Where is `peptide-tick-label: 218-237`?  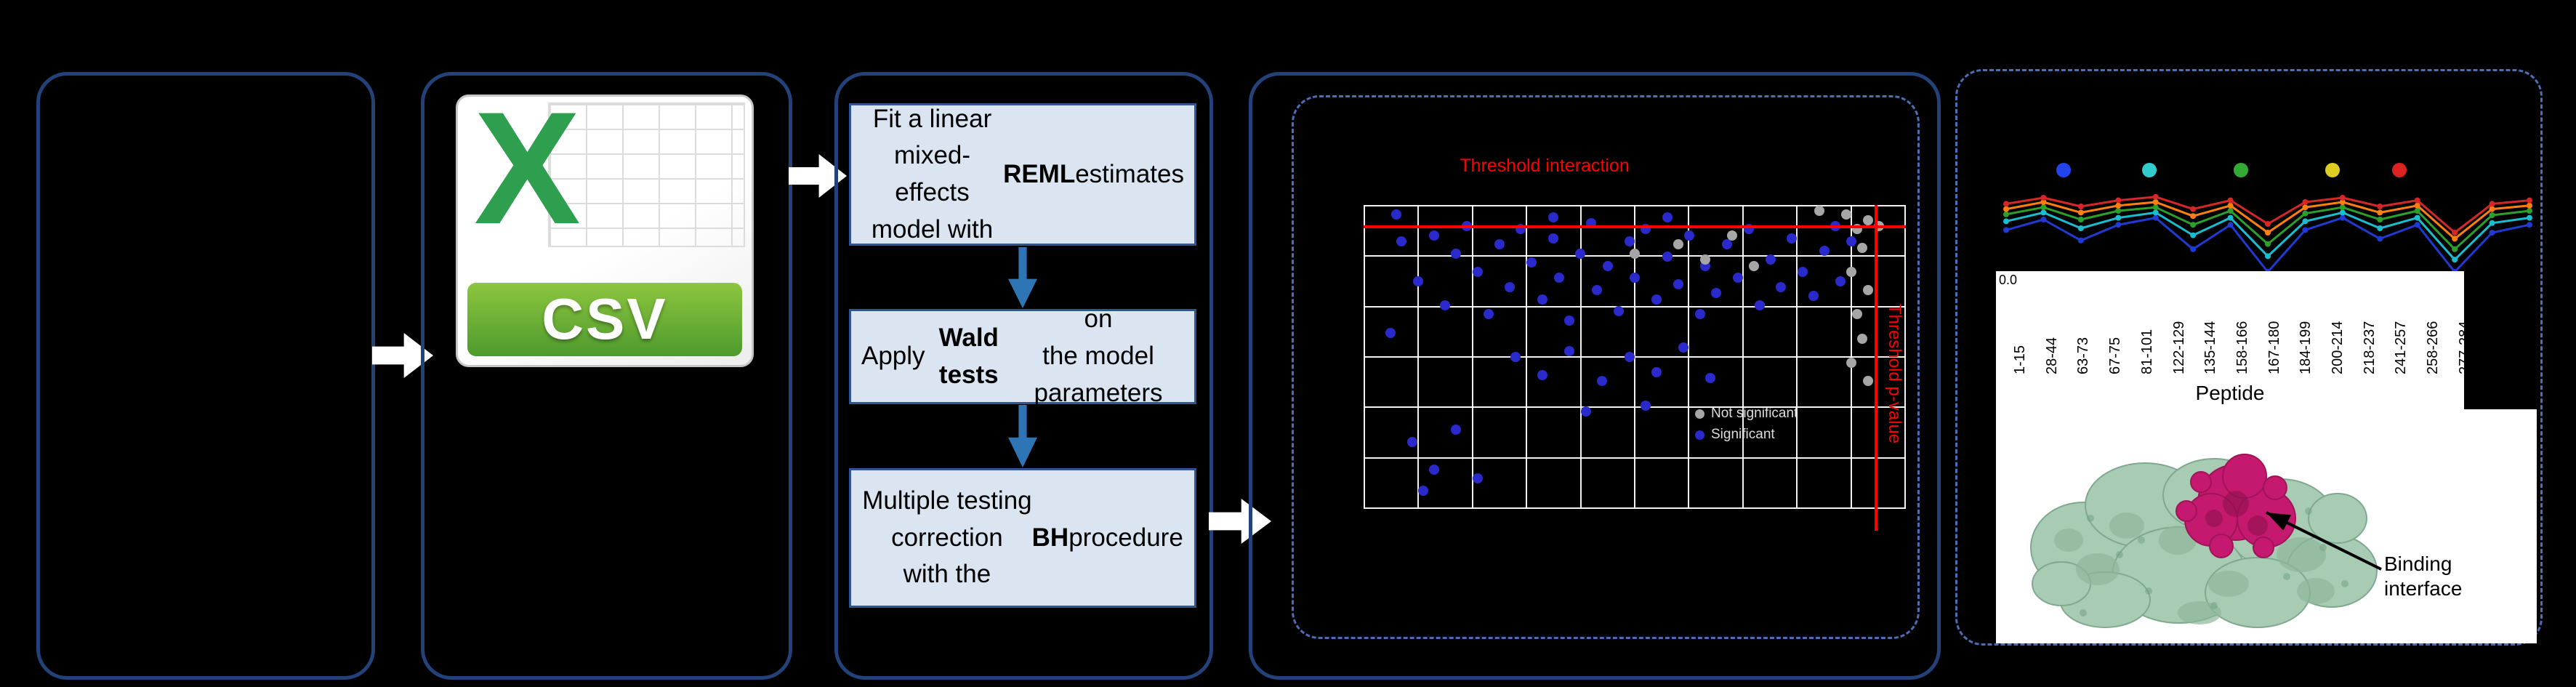
peptide-tick-label: 218-237 is located at coordinates (2369, 347).